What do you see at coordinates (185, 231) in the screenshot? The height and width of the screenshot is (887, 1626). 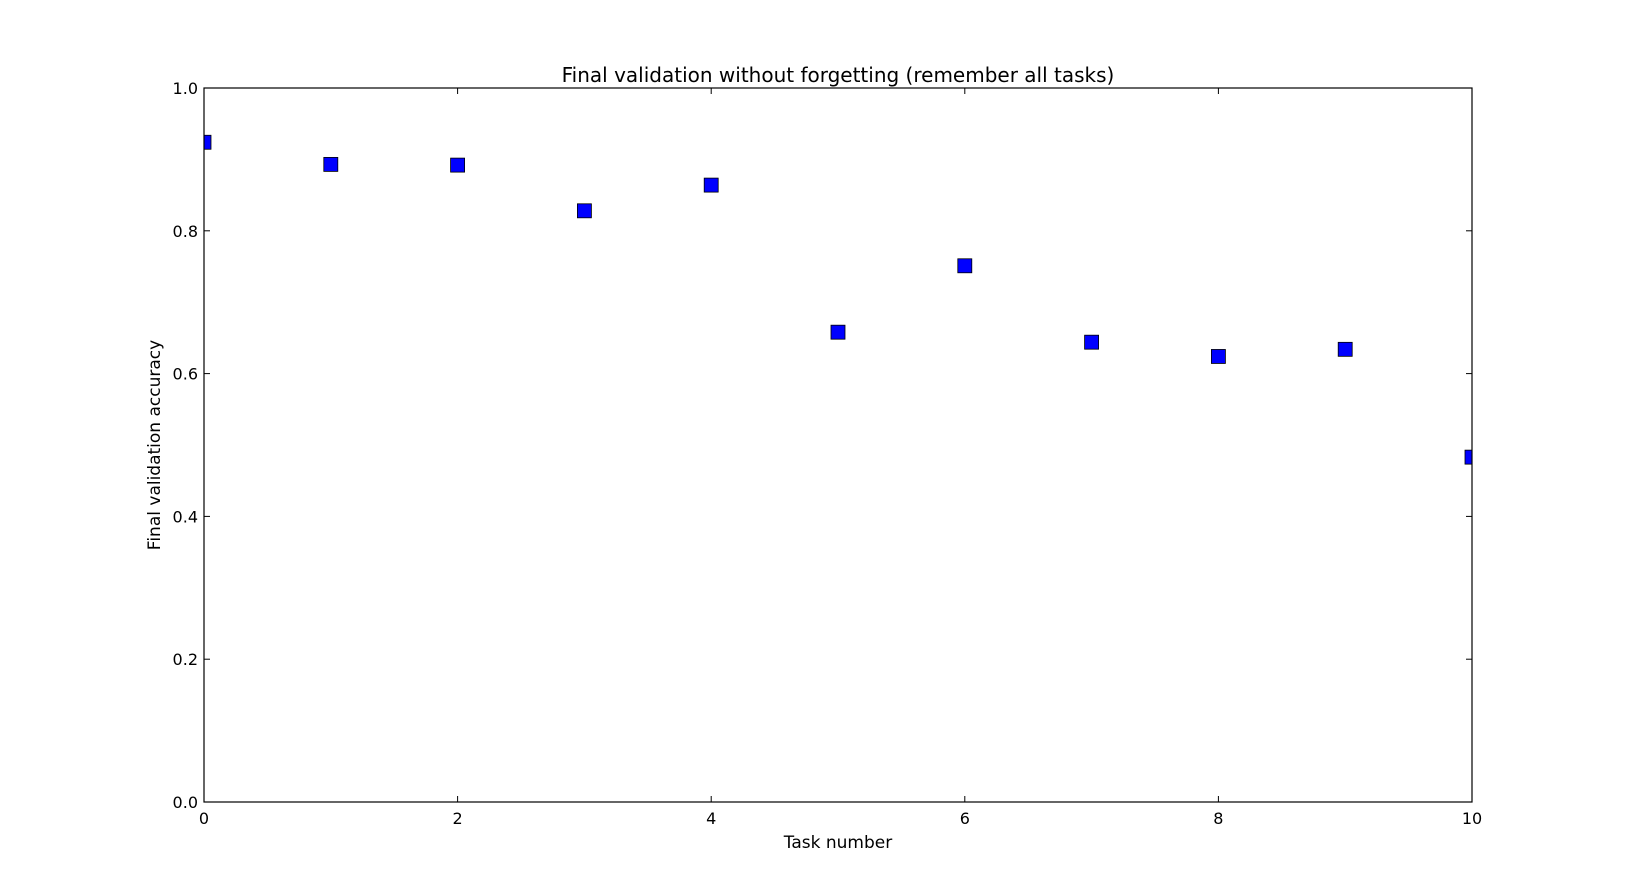 I see `y-tick-label: 0.8` at bounding box center [185, 231].